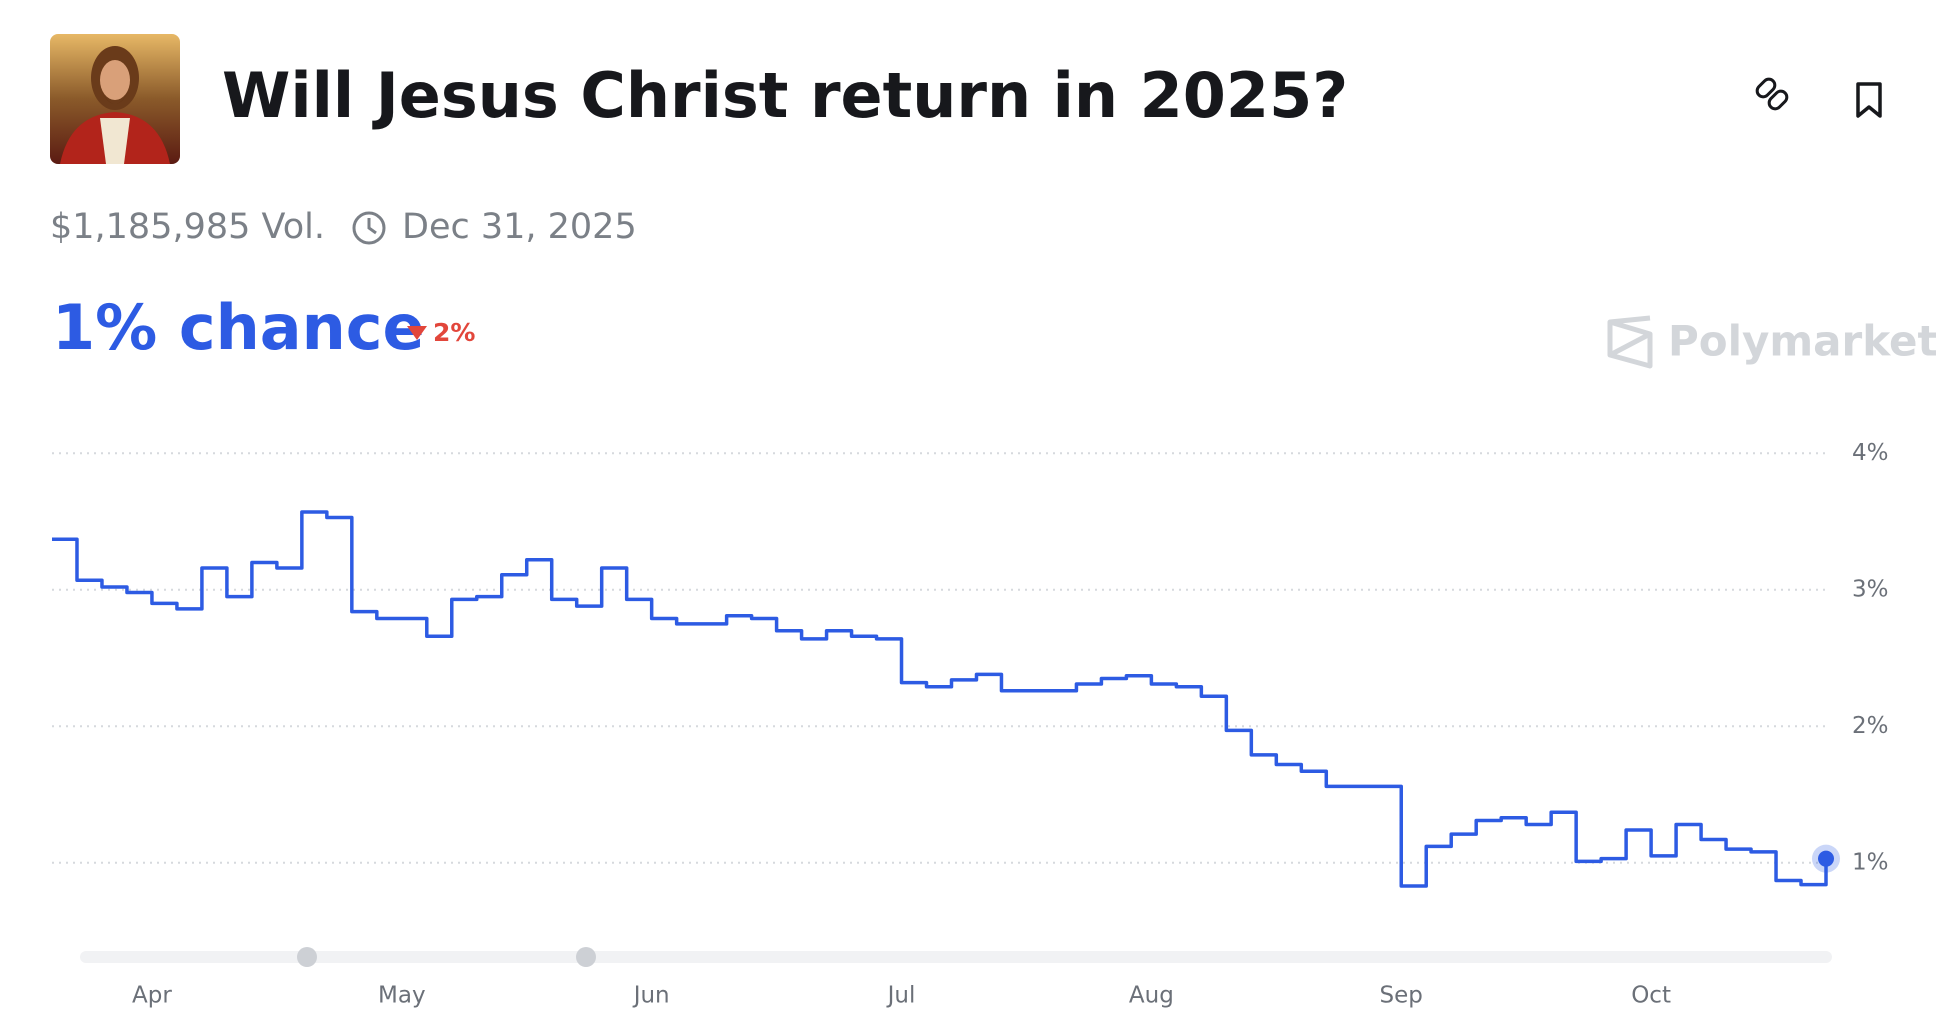 The image size is (1936, 1016). What do you see at coordinates (651, 996) in the screenshot?
I see `x-tick-label: Jun` at bounding box center [651, 996].